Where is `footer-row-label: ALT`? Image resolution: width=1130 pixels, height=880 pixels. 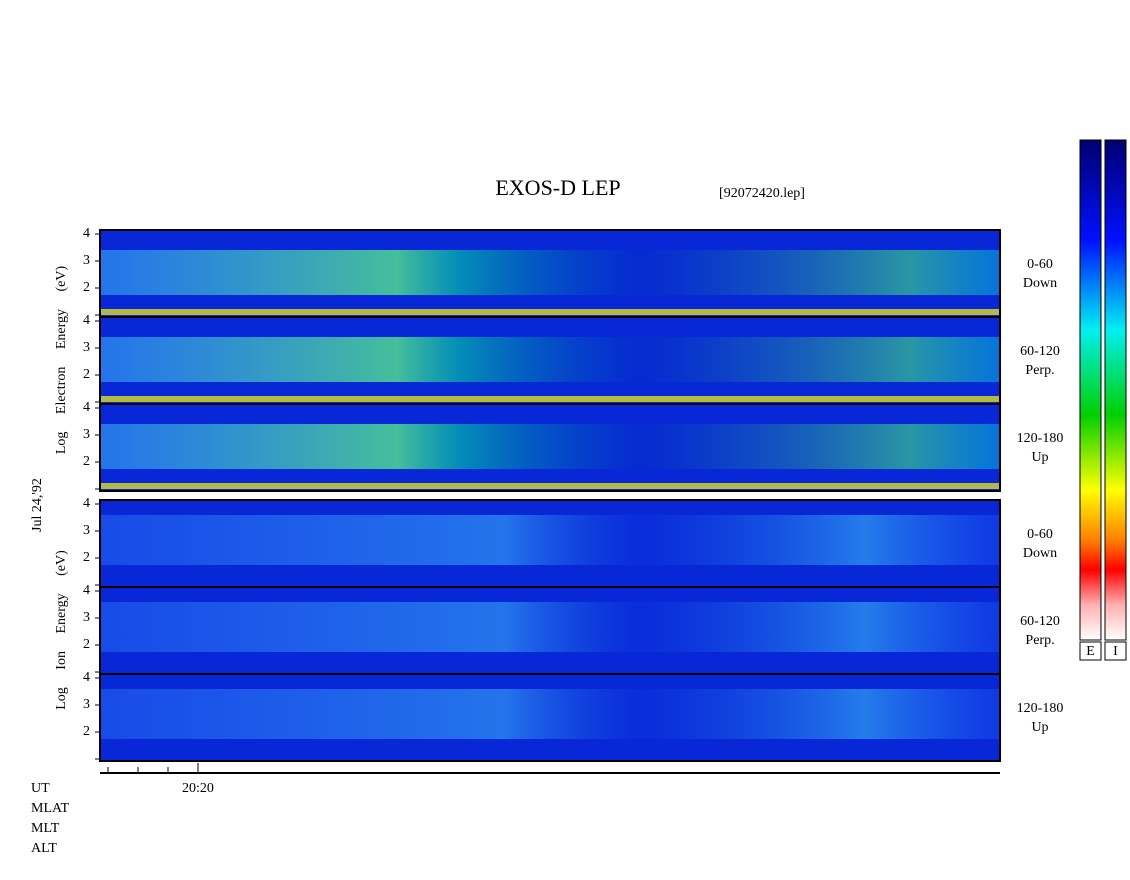
footer-row-label: ALT is located at coordinates (44, 848).